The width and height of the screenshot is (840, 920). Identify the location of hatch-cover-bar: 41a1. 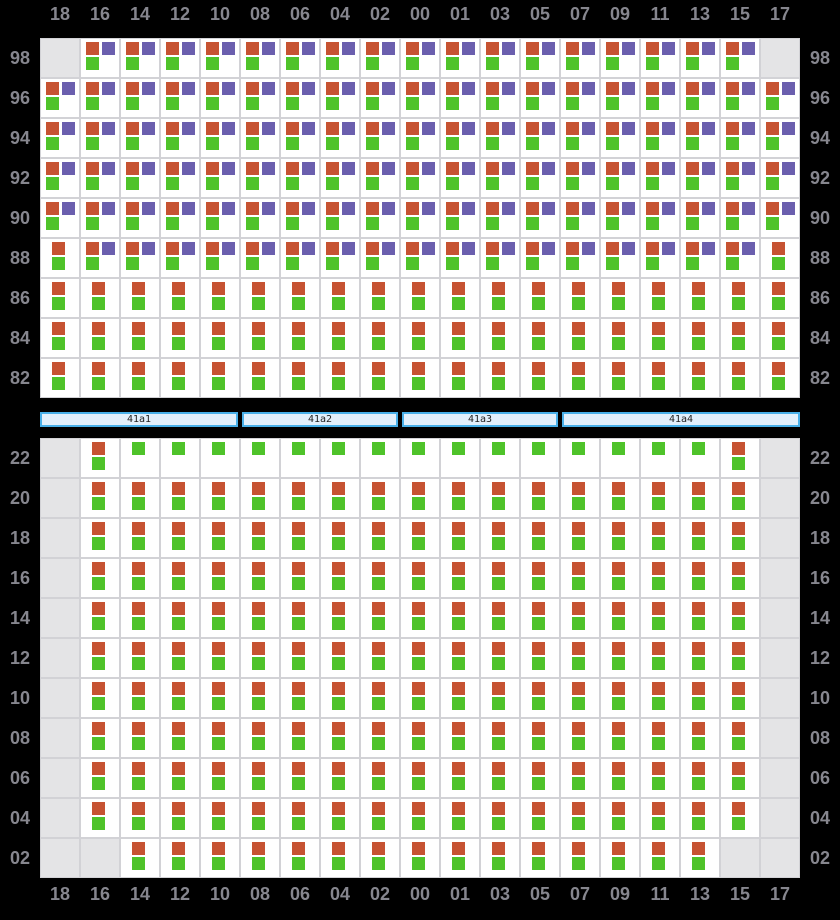
(139, 419).